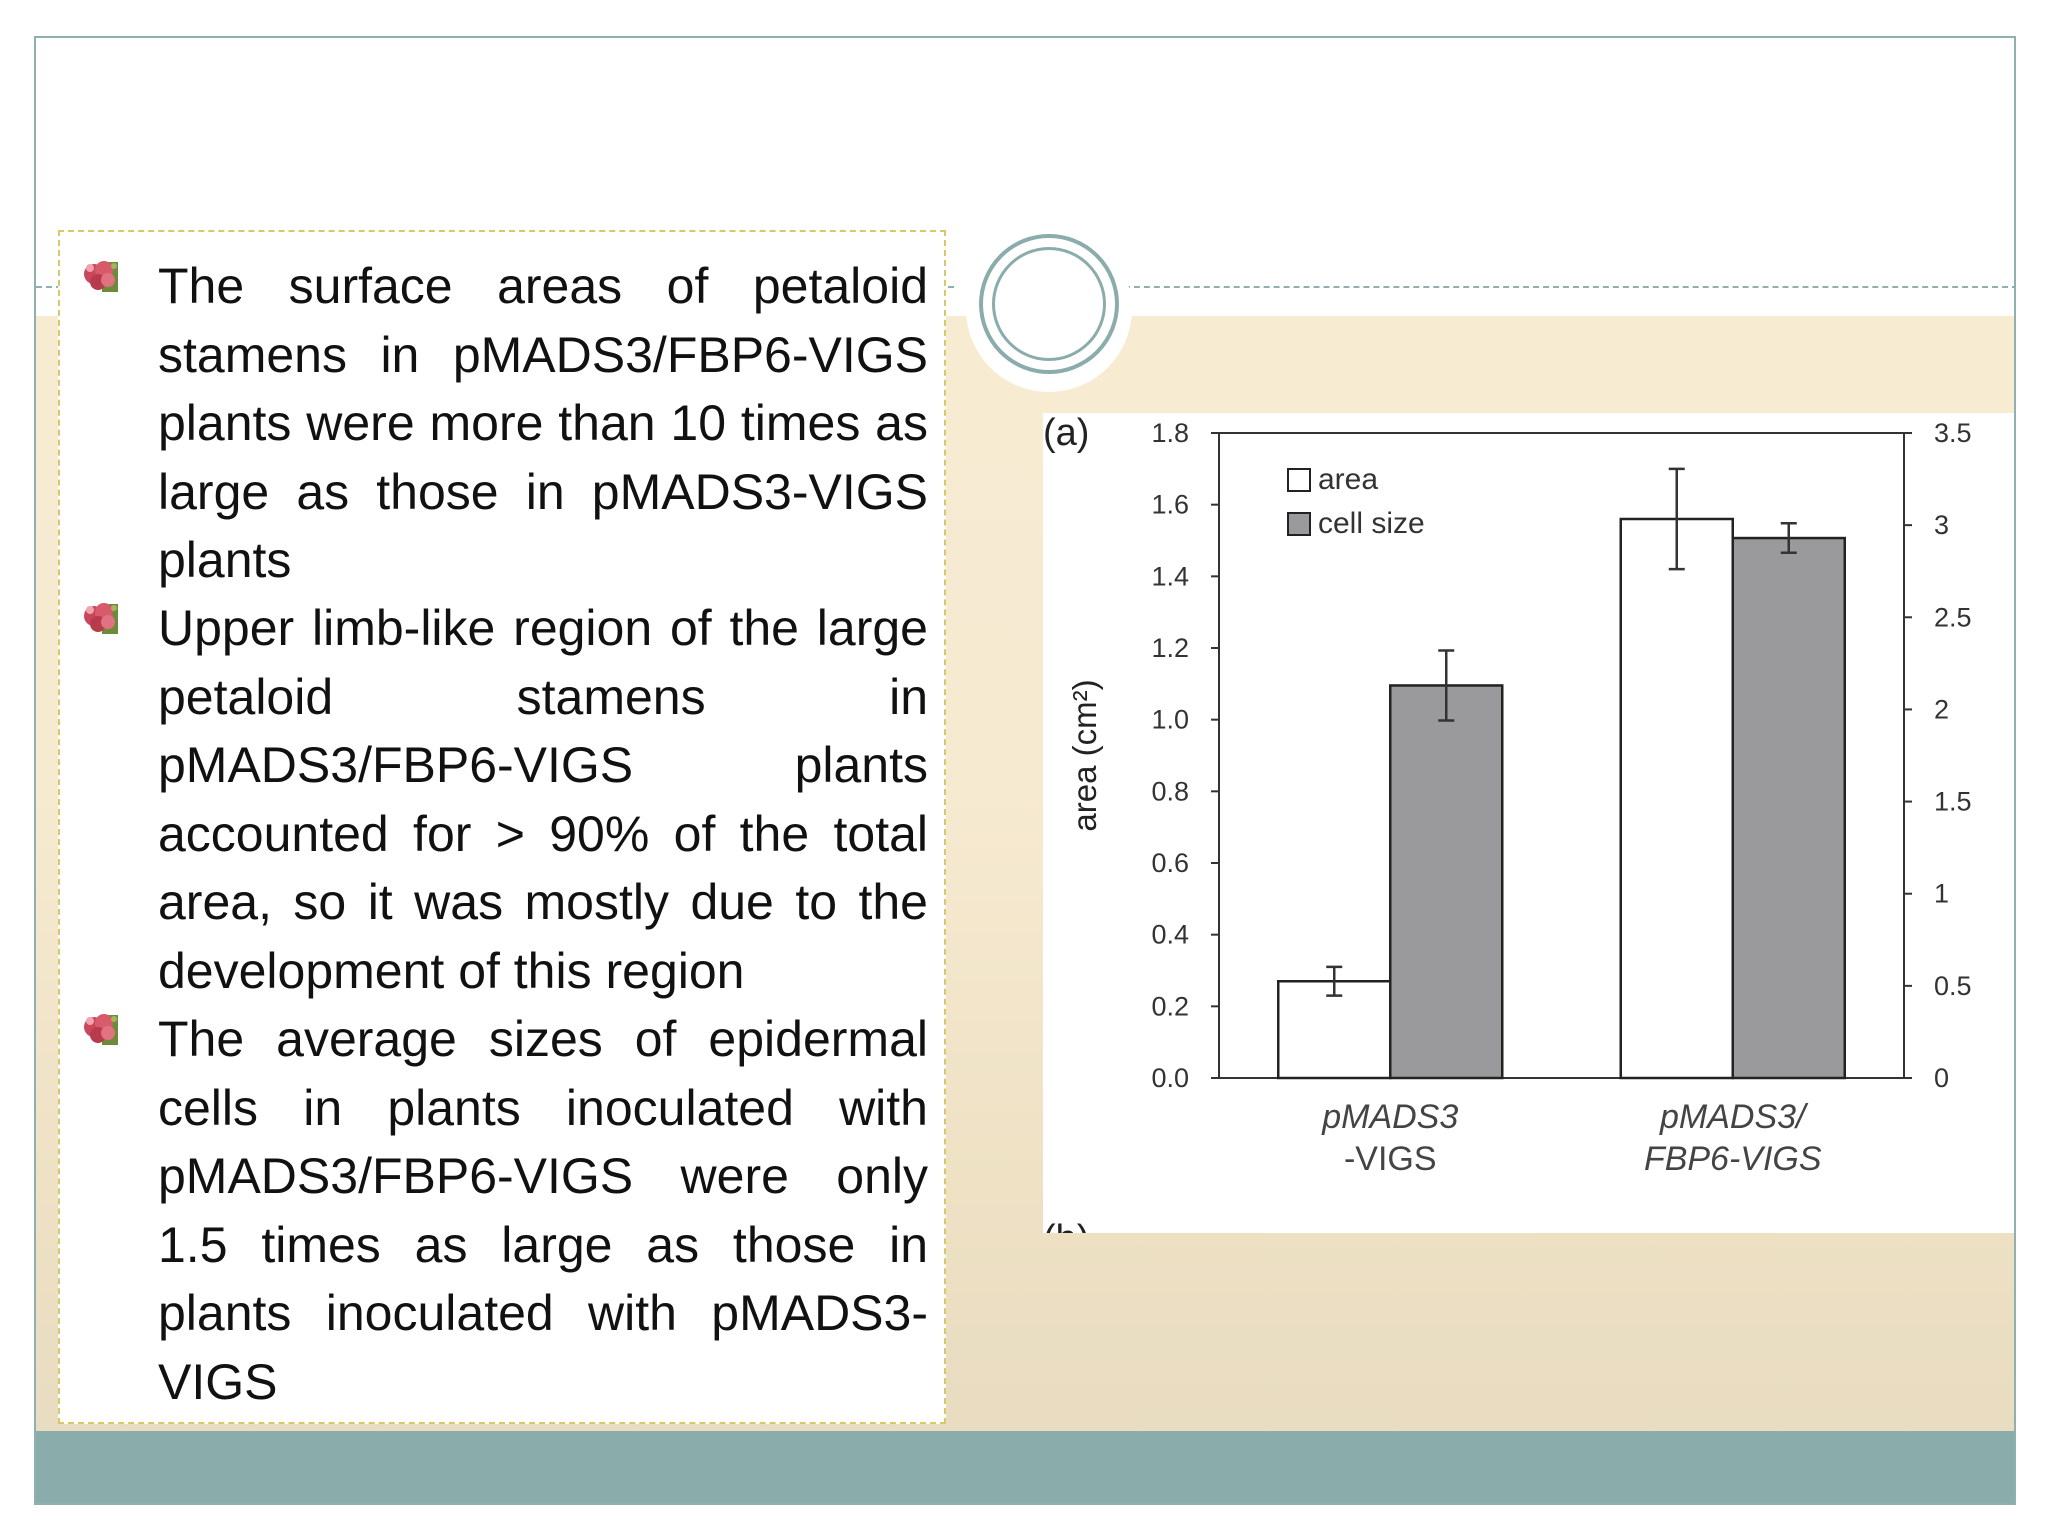 The width and height of the screenshot is (2048, 1536). I want to click on y-axis-label-left: area (cm²), so click(1084, 755).